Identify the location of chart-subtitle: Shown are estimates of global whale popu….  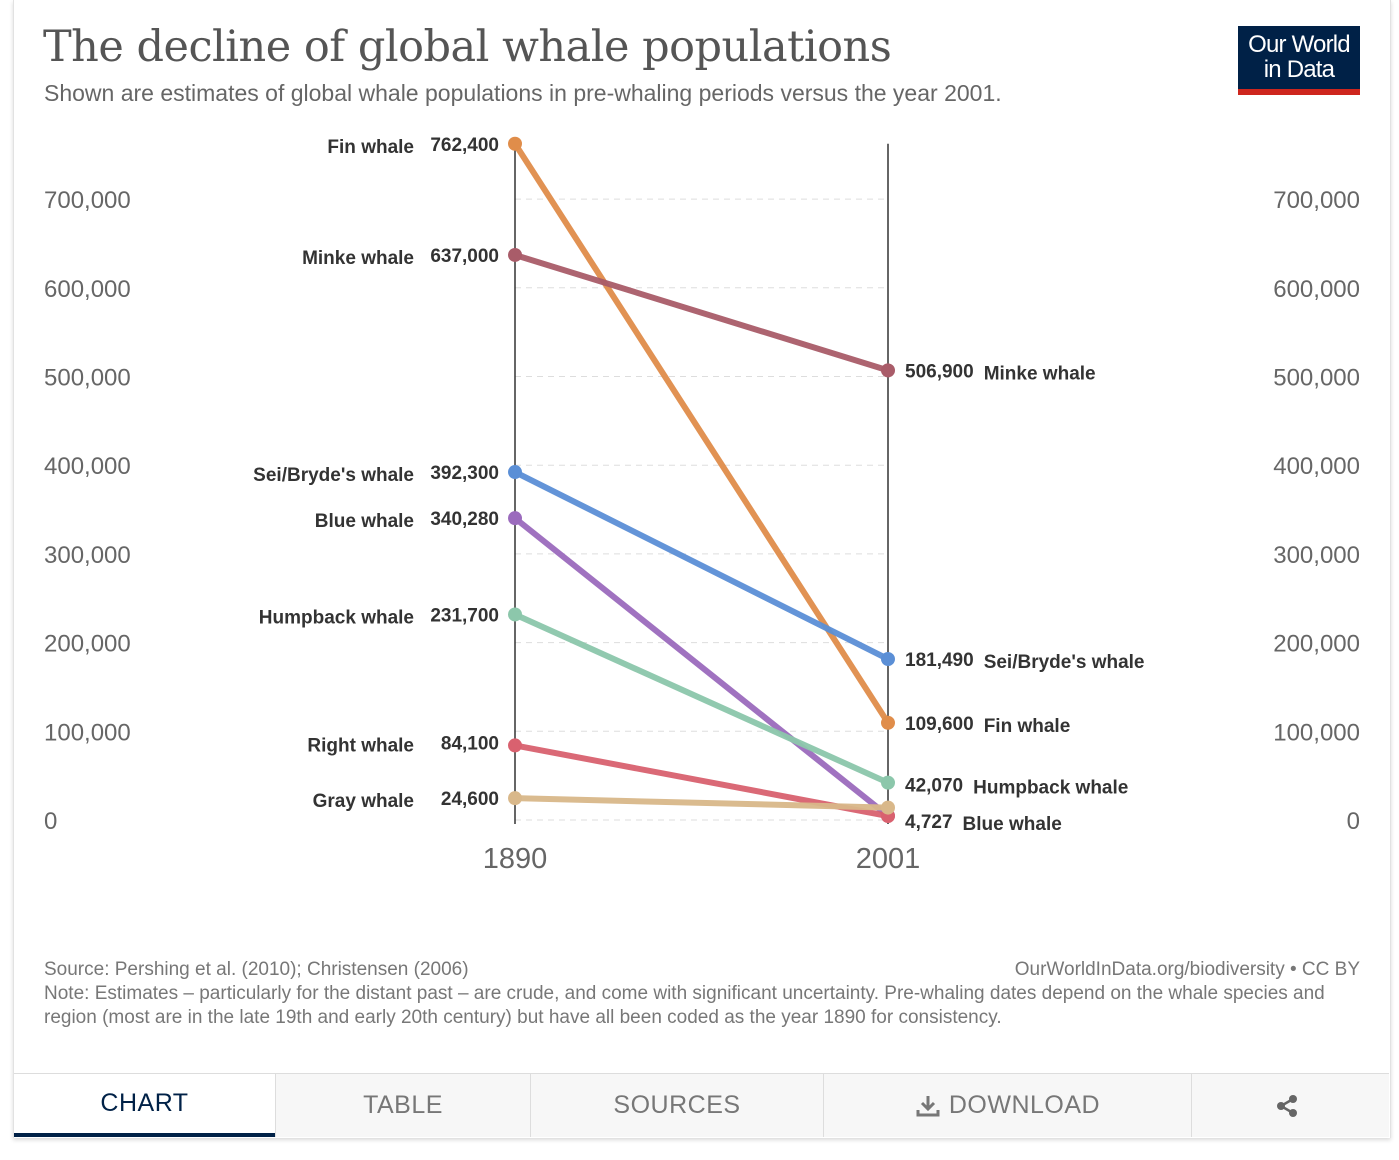
(523, 93).